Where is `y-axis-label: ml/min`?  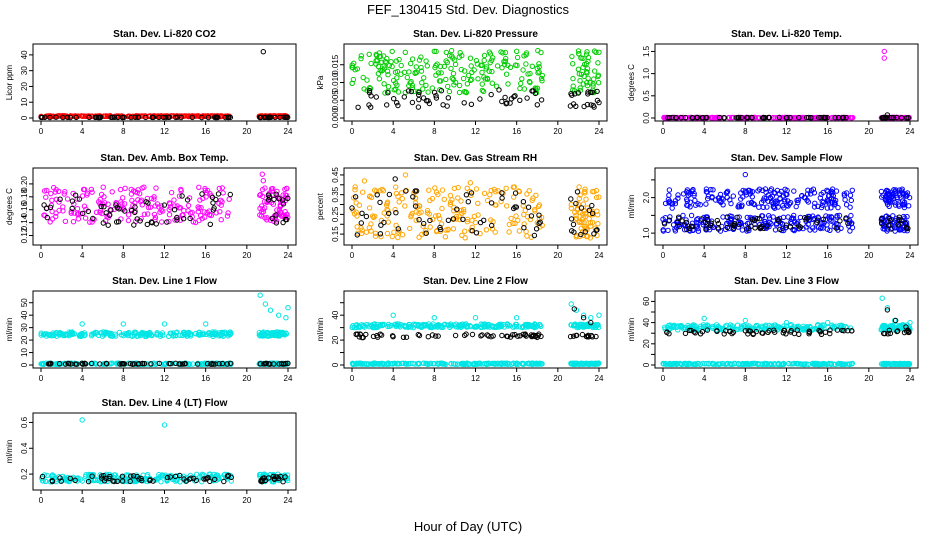 y-axis-label: ml/min is located at coordinates (631, 330).